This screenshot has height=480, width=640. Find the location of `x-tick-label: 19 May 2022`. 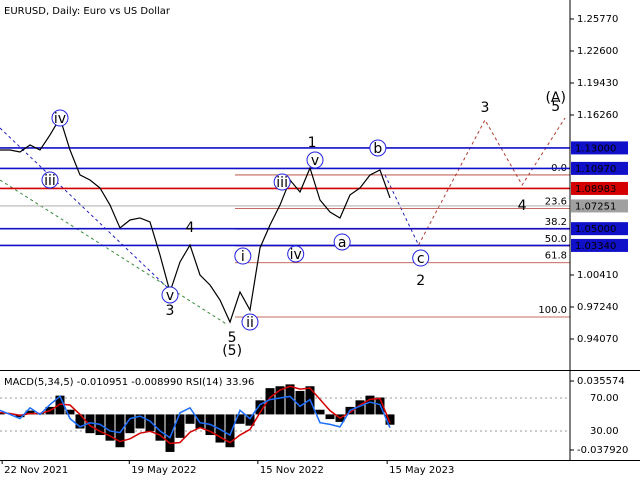

x-tick-label: 19 May 2022 is located at coordinates (163, 470).